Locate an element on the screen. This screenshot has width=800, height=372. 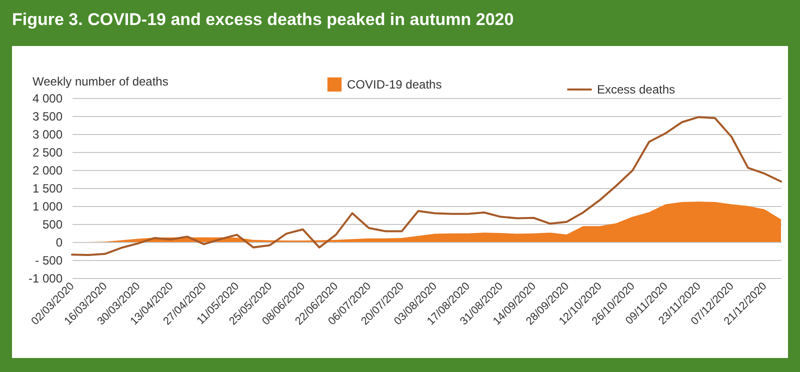
legend-label: COVID-19 deaths is located at coordinates (394, 85).